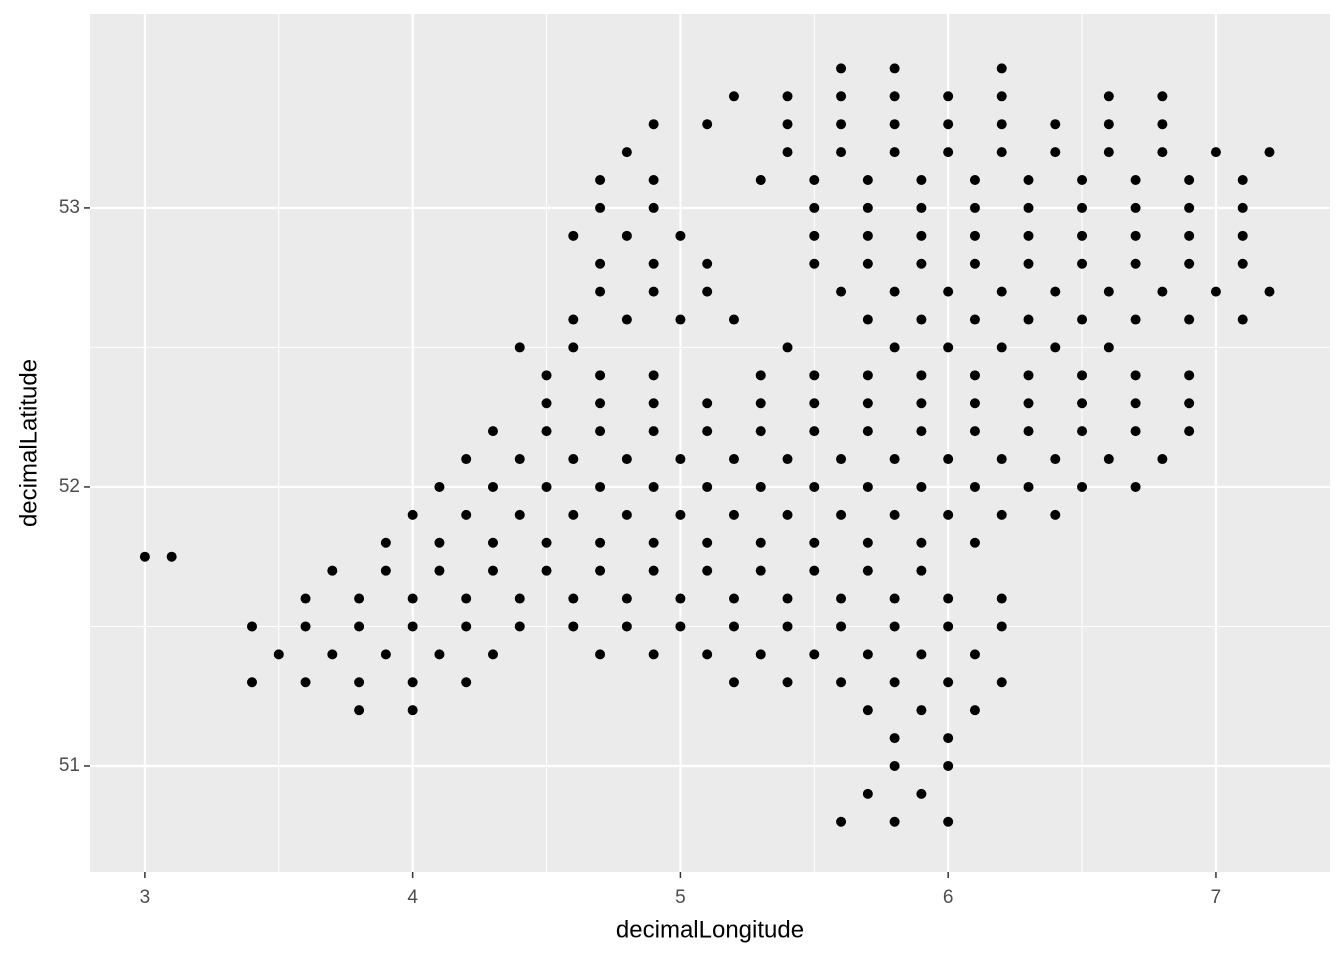 This screenshot has height=960, width=1344. What do you see at coordinates (710, 929) in the screenshot?
I see `x-axis-title: decimalLongitude` at bounding box center [710, 929].